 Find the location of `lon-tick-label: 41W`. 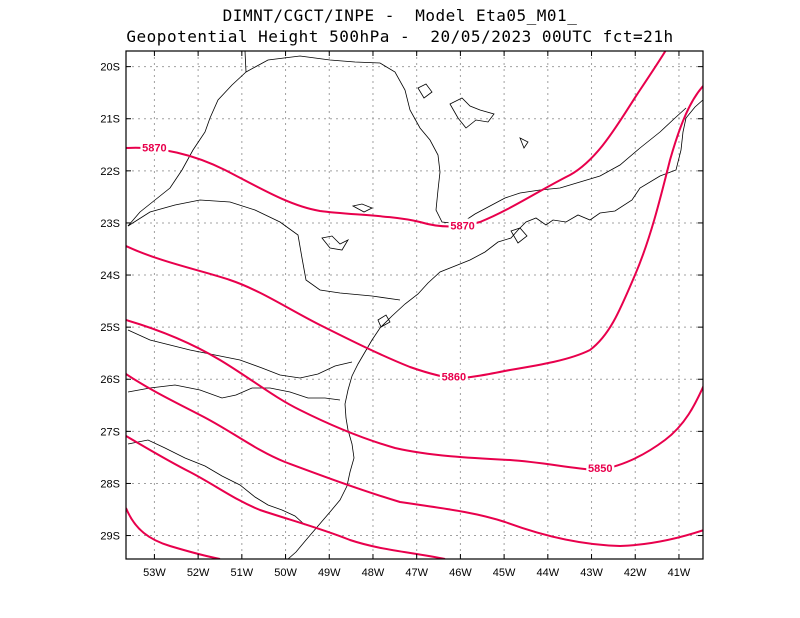

lon-tick-label: 41W is located at coordinates (679, 573).